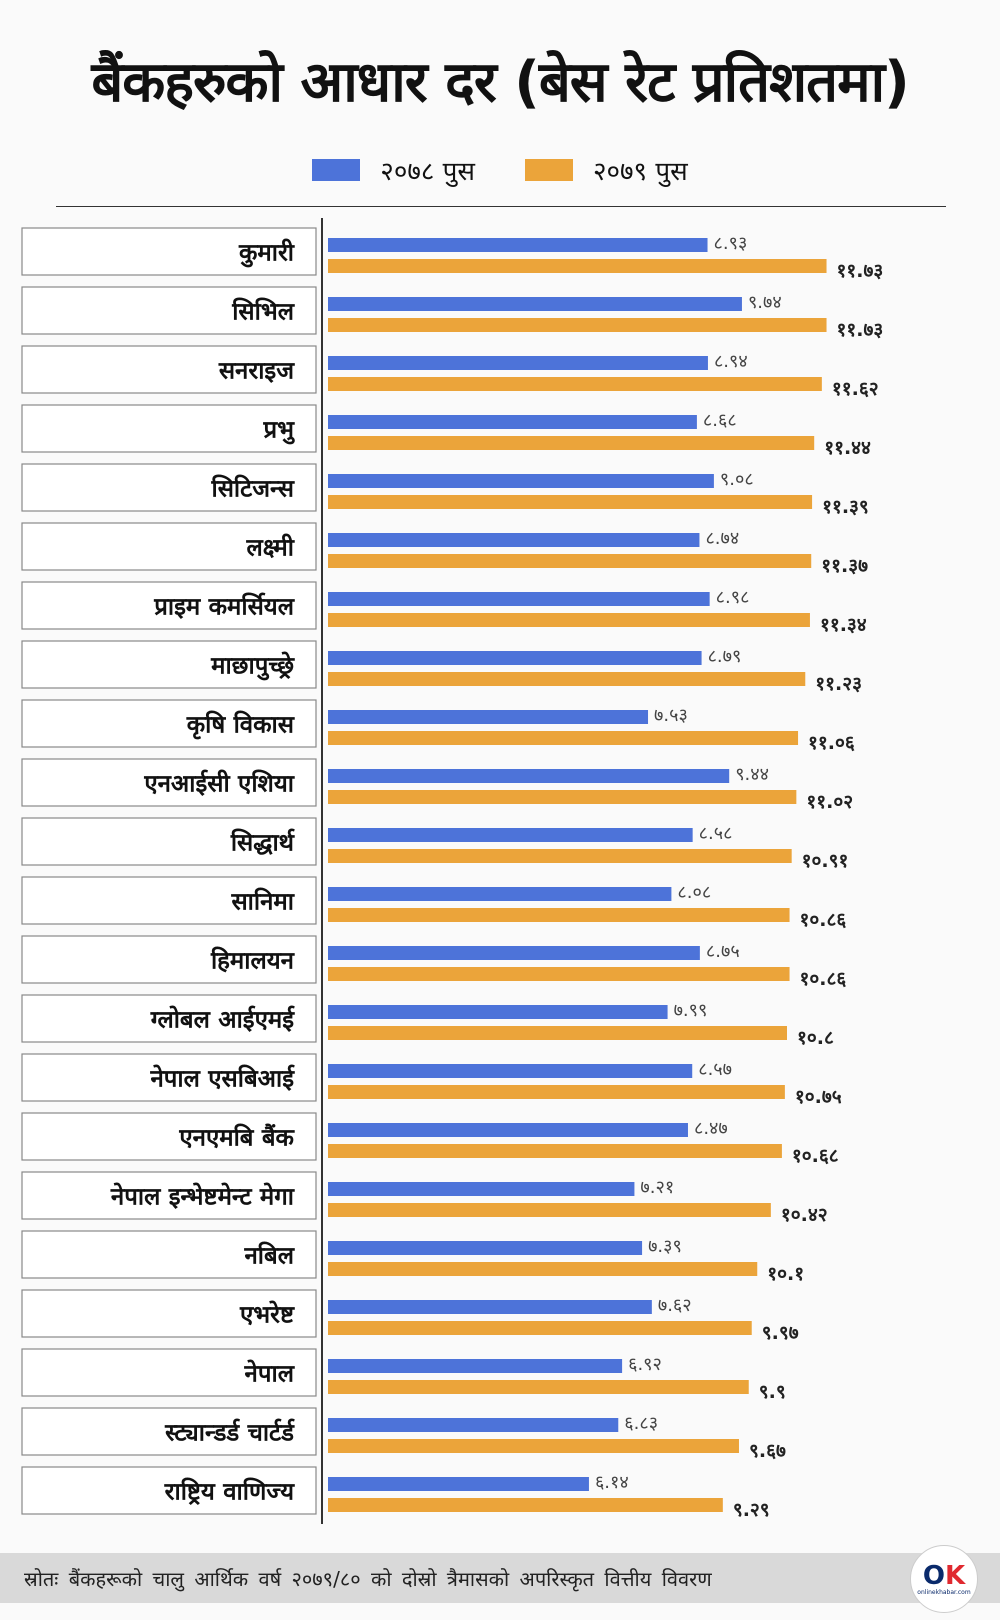 The image size is (1000, 1620). I want to click on logo-text: onlinekhabar.com, so click(944, 1592).